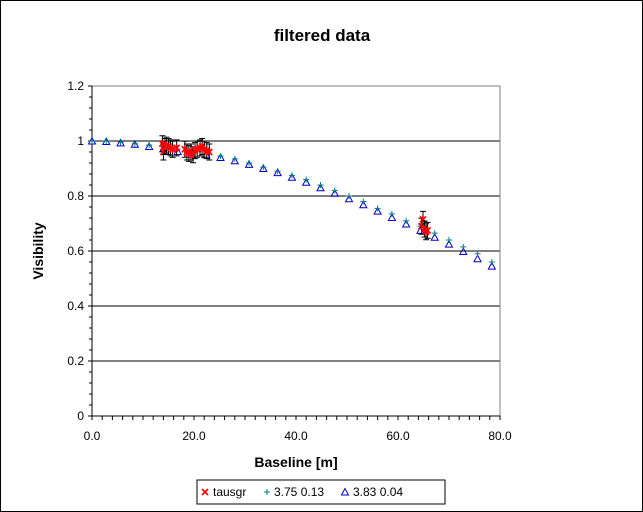  I want to click on x-tick-label: 60.0, so click(398, 436).